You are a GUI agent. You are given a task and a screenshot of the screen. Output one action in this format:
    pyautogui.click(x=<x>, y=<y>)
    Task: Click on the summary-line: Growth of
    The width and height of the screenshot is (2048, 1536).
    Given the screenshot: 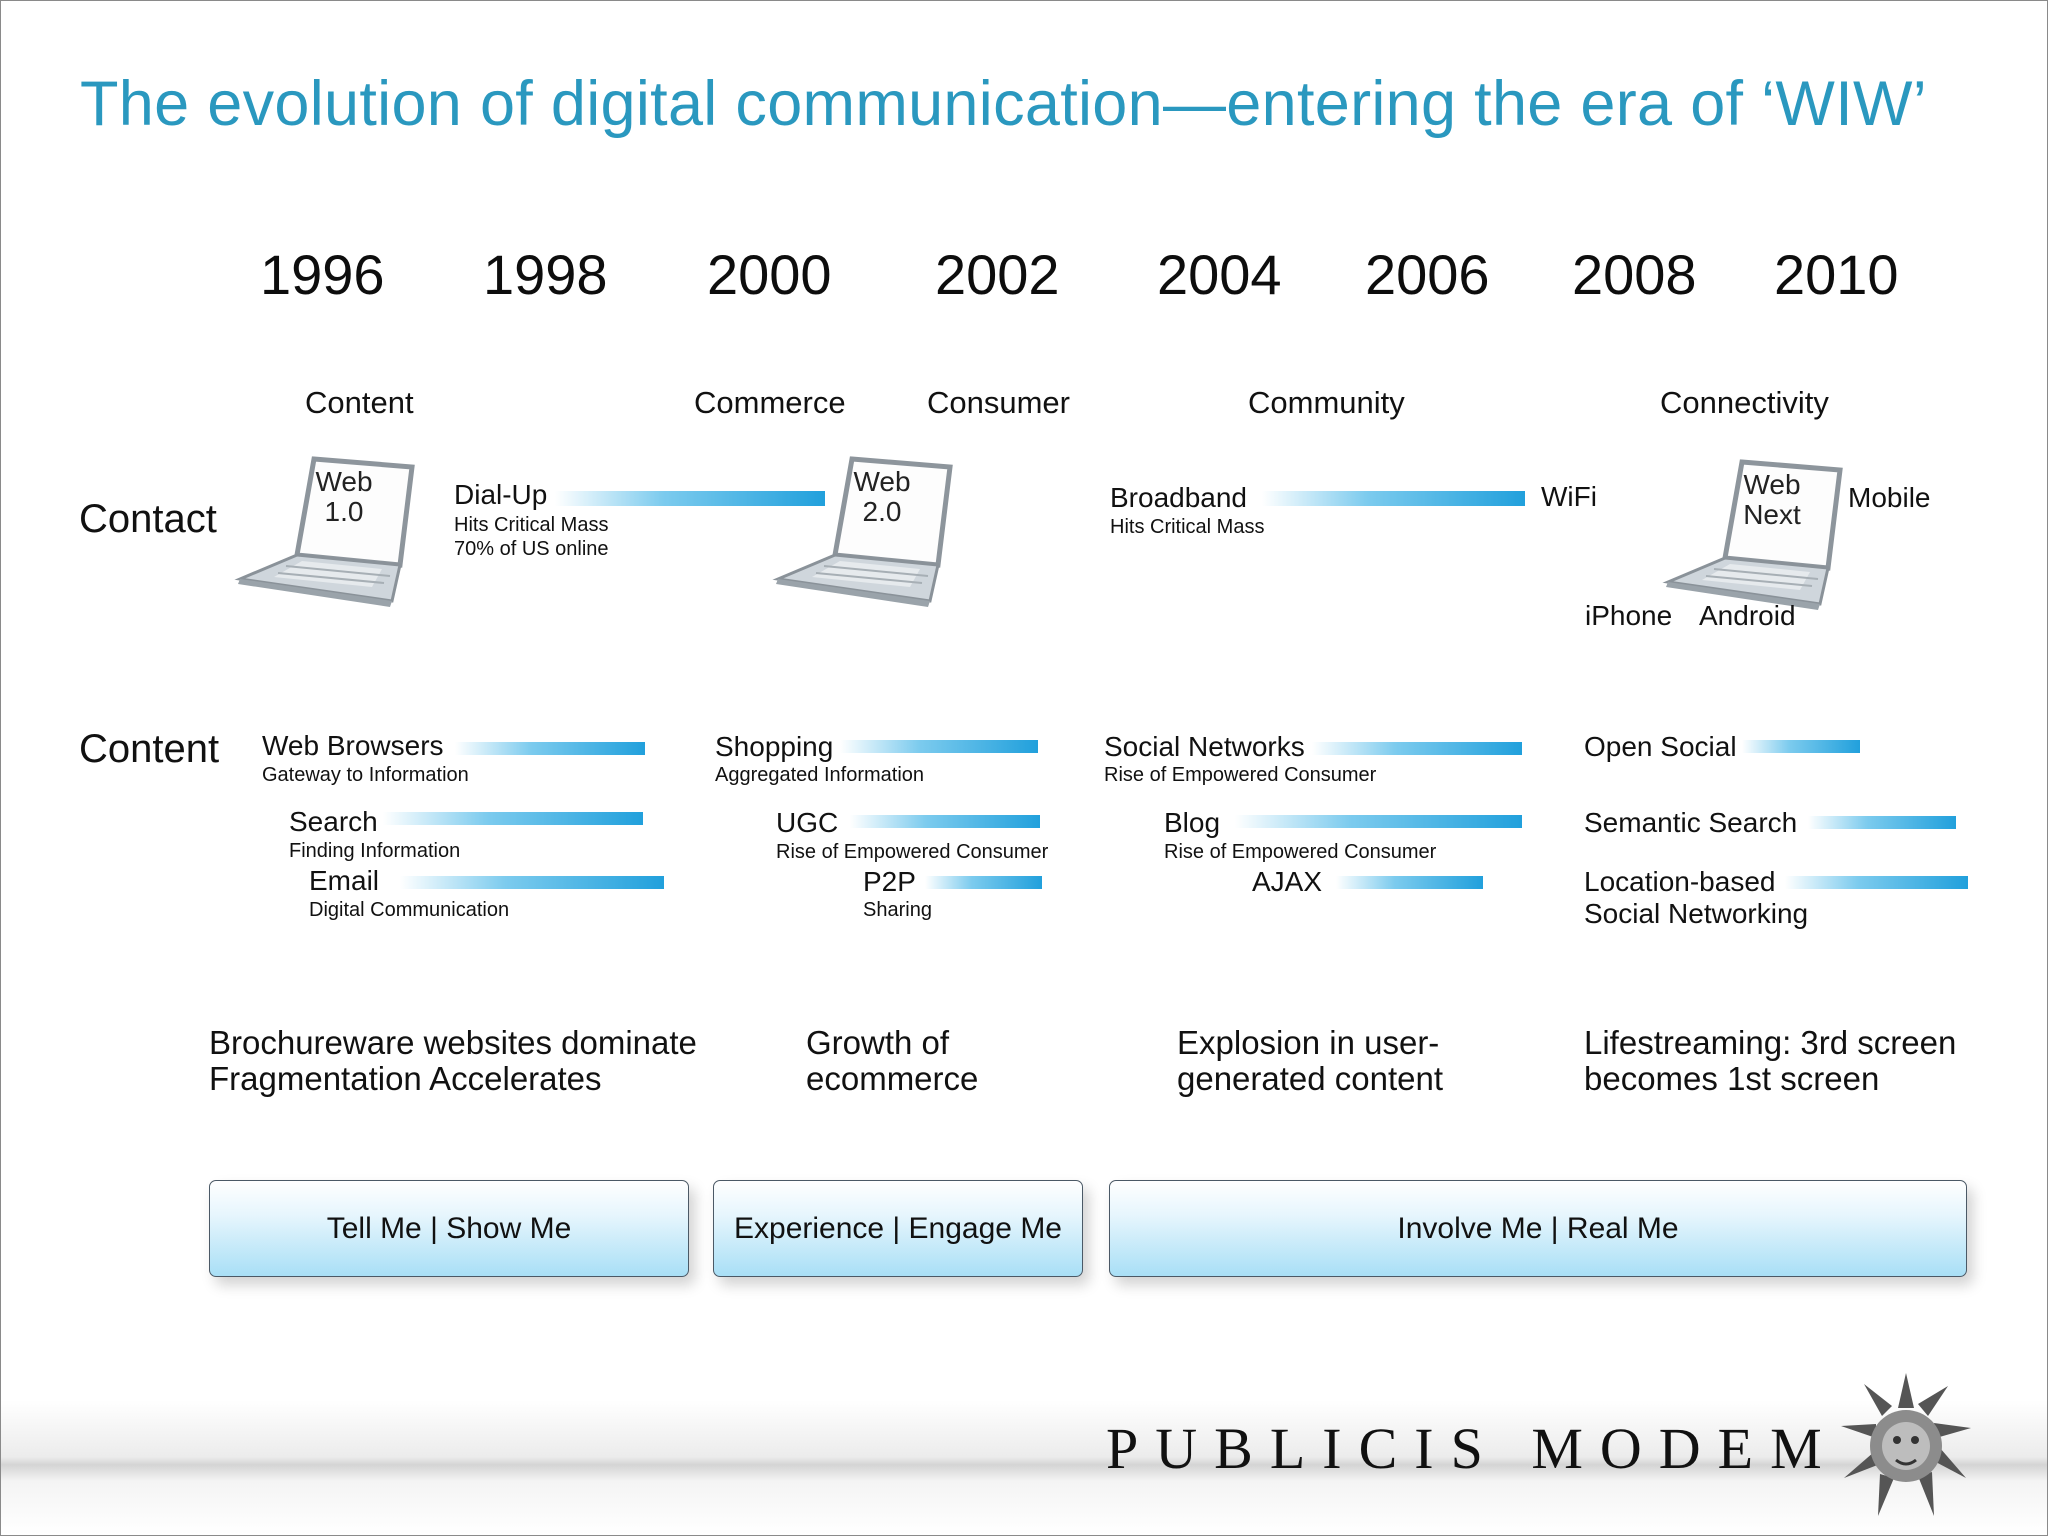 What is the action you would take?
    pyautogui.click(x=878, y=1042)
    